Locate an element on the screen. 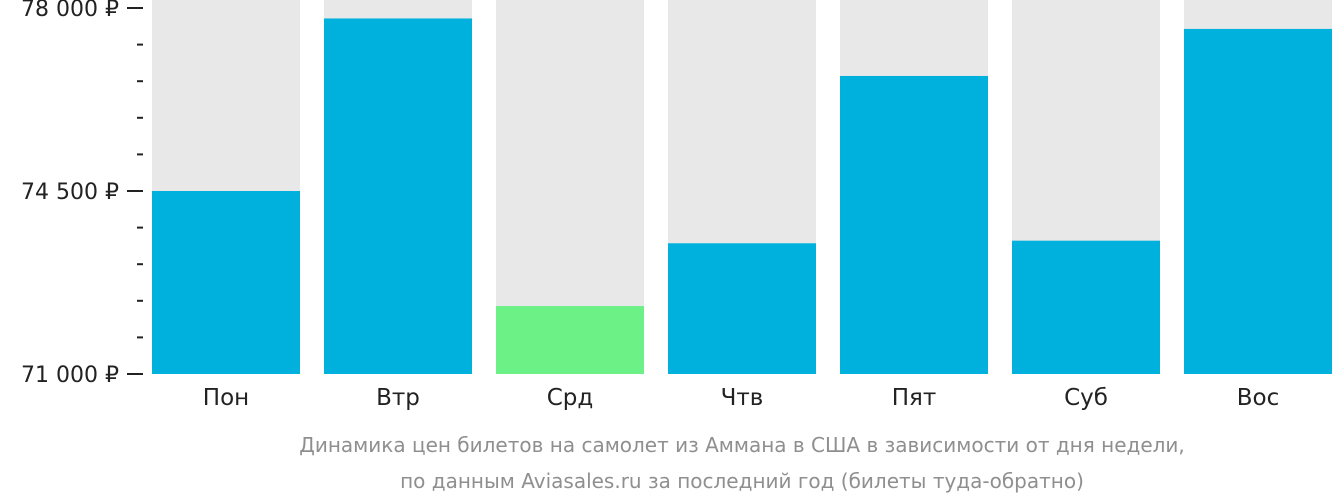 The height and width of the screenshot is (502, 1332). x-axis-labels: Пон Втр Срд Чтв Пят Суб Вос is located at coordinates (741, 398).